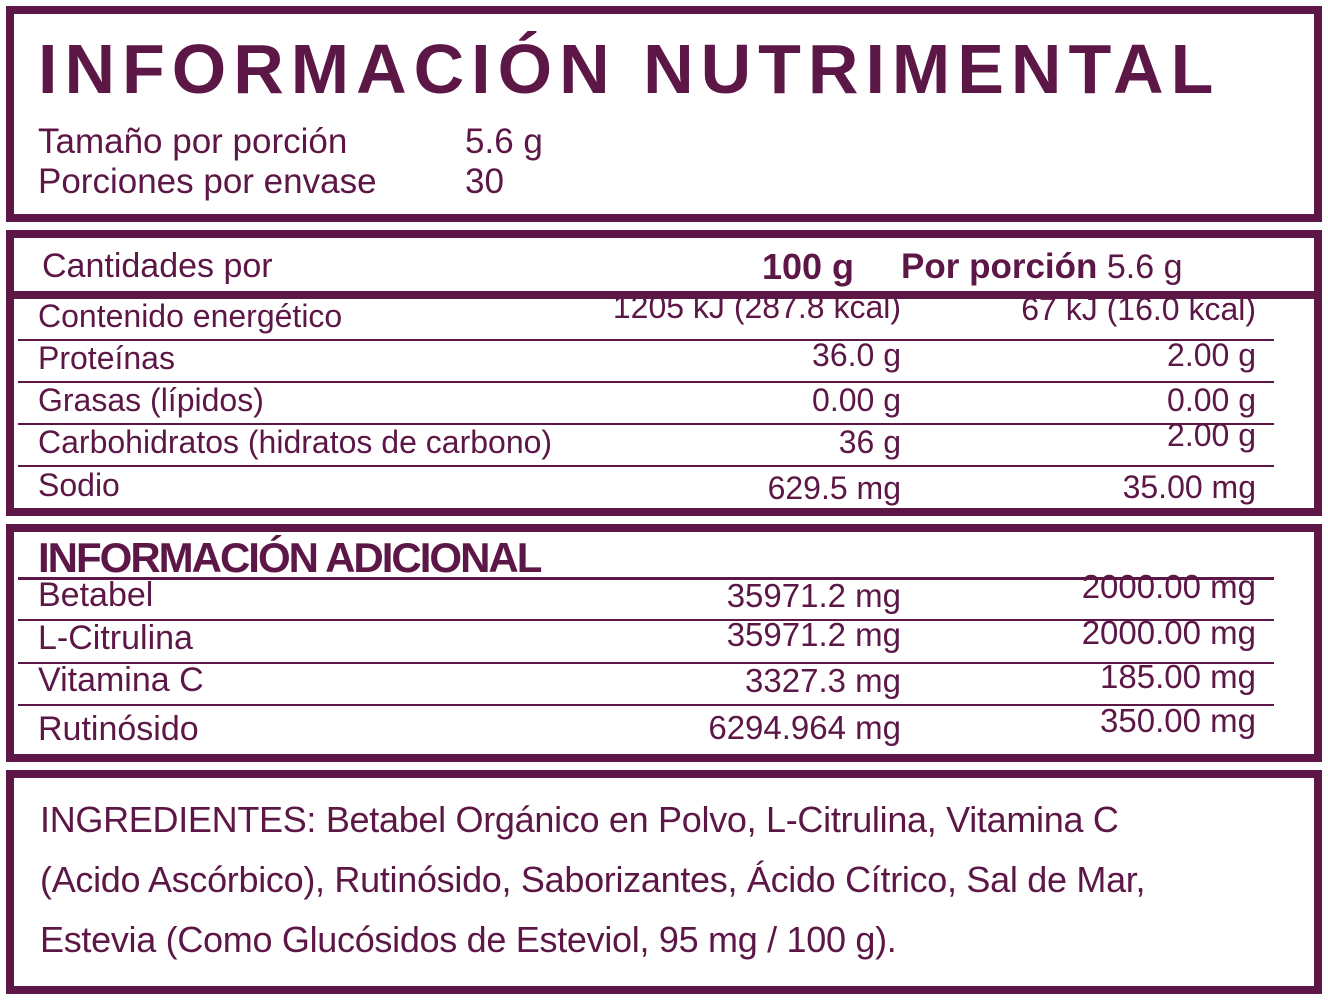 The height and width of the screenshot is (1000, 1328). I want to click on per-portion-value: 0.00 g, so click(1211, 400).